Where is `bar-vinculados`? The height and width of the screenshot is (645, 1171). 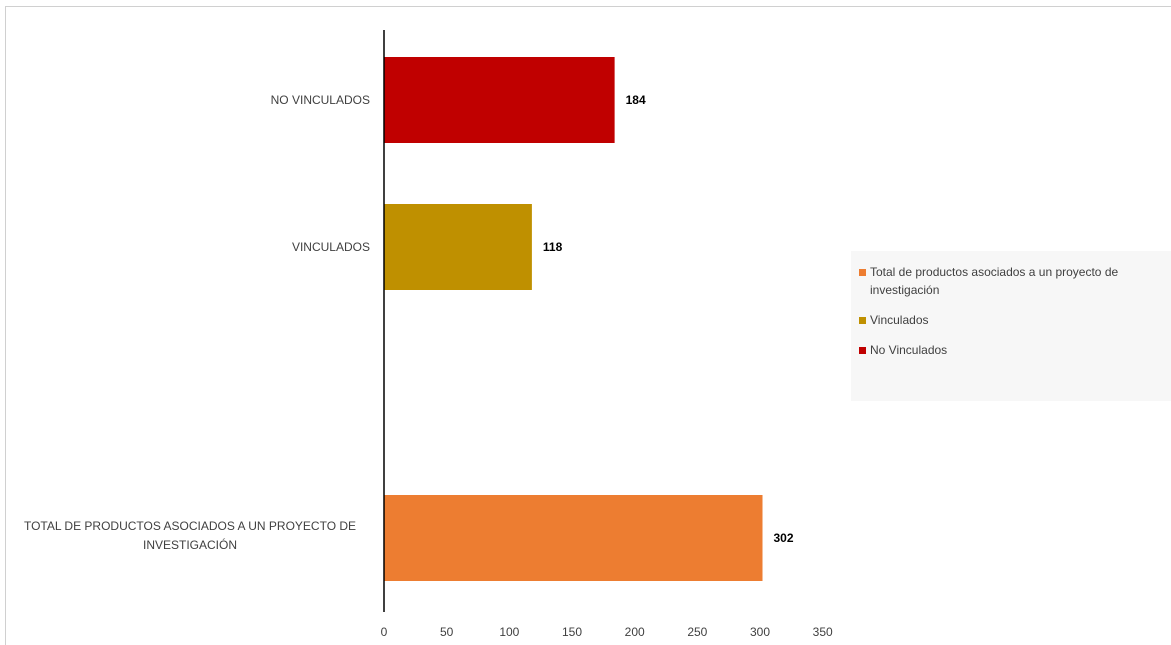 bar-vinculados is located at coordinates (458, 247).